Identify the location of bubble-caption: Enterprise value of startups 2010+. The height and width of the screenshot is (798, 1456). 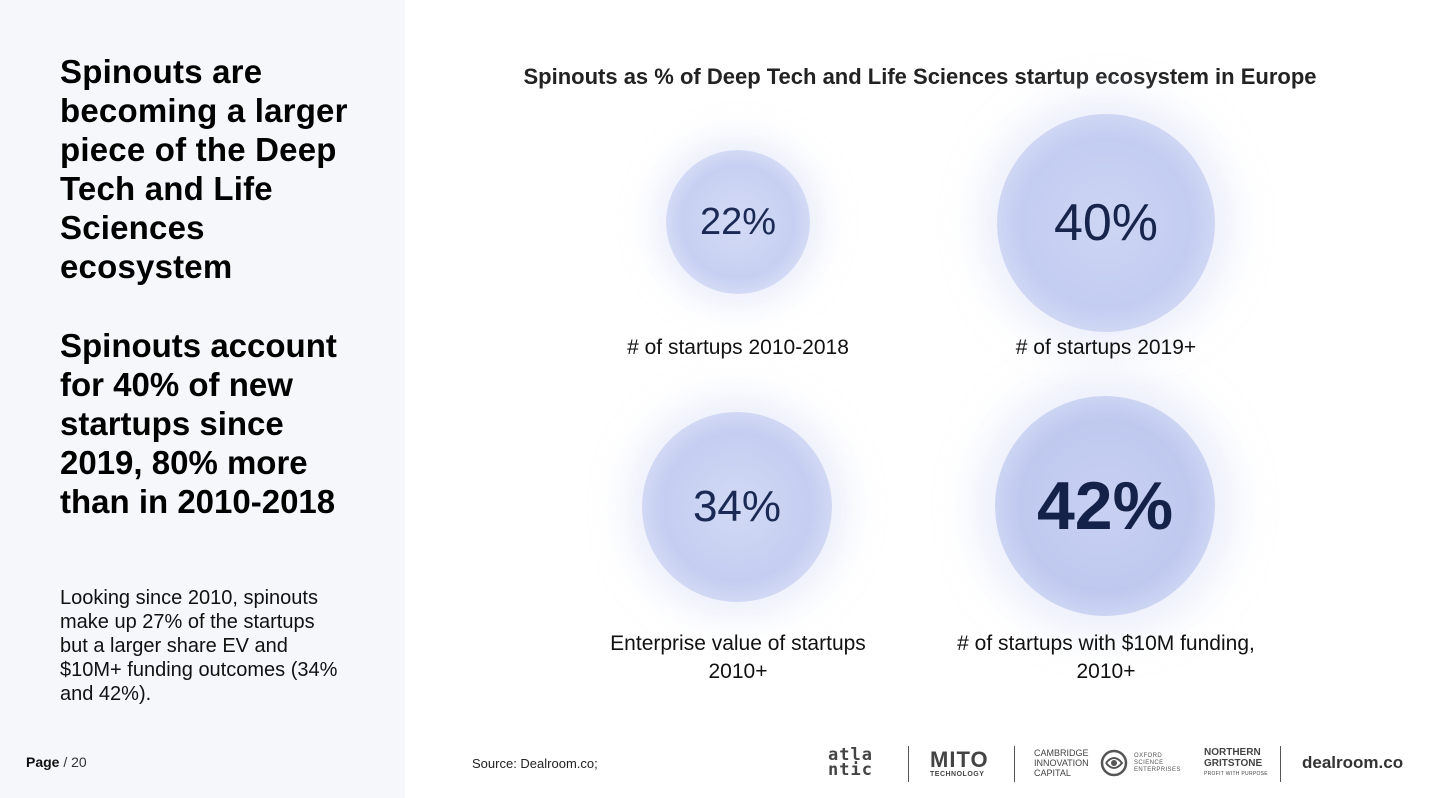
(738, 657).